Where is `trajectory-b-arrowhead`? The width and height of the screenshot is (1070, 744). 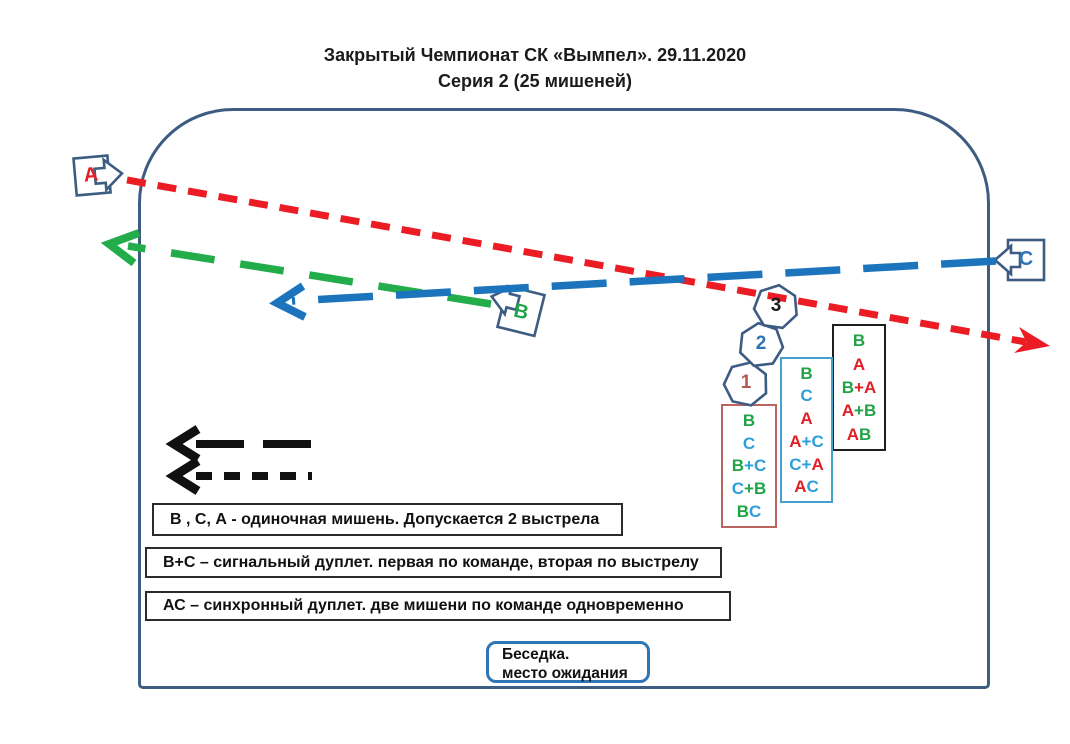
trajectory-b-arrowhead is located at coordinates (120, 248).